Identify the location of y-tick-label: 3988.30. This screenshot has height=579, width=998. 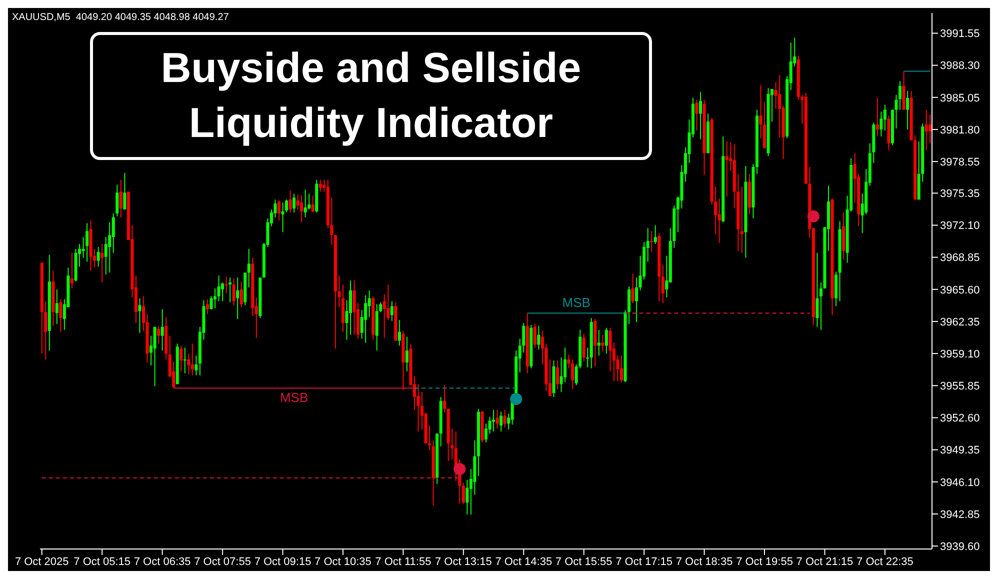
(960, 66).